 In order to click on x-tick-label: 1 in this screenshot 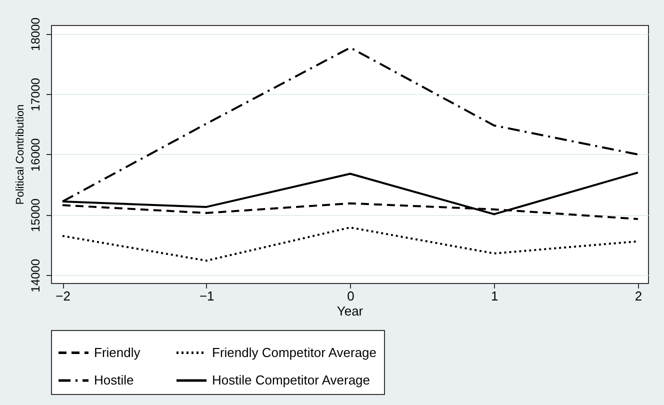, I will do `click(494, 296)`.